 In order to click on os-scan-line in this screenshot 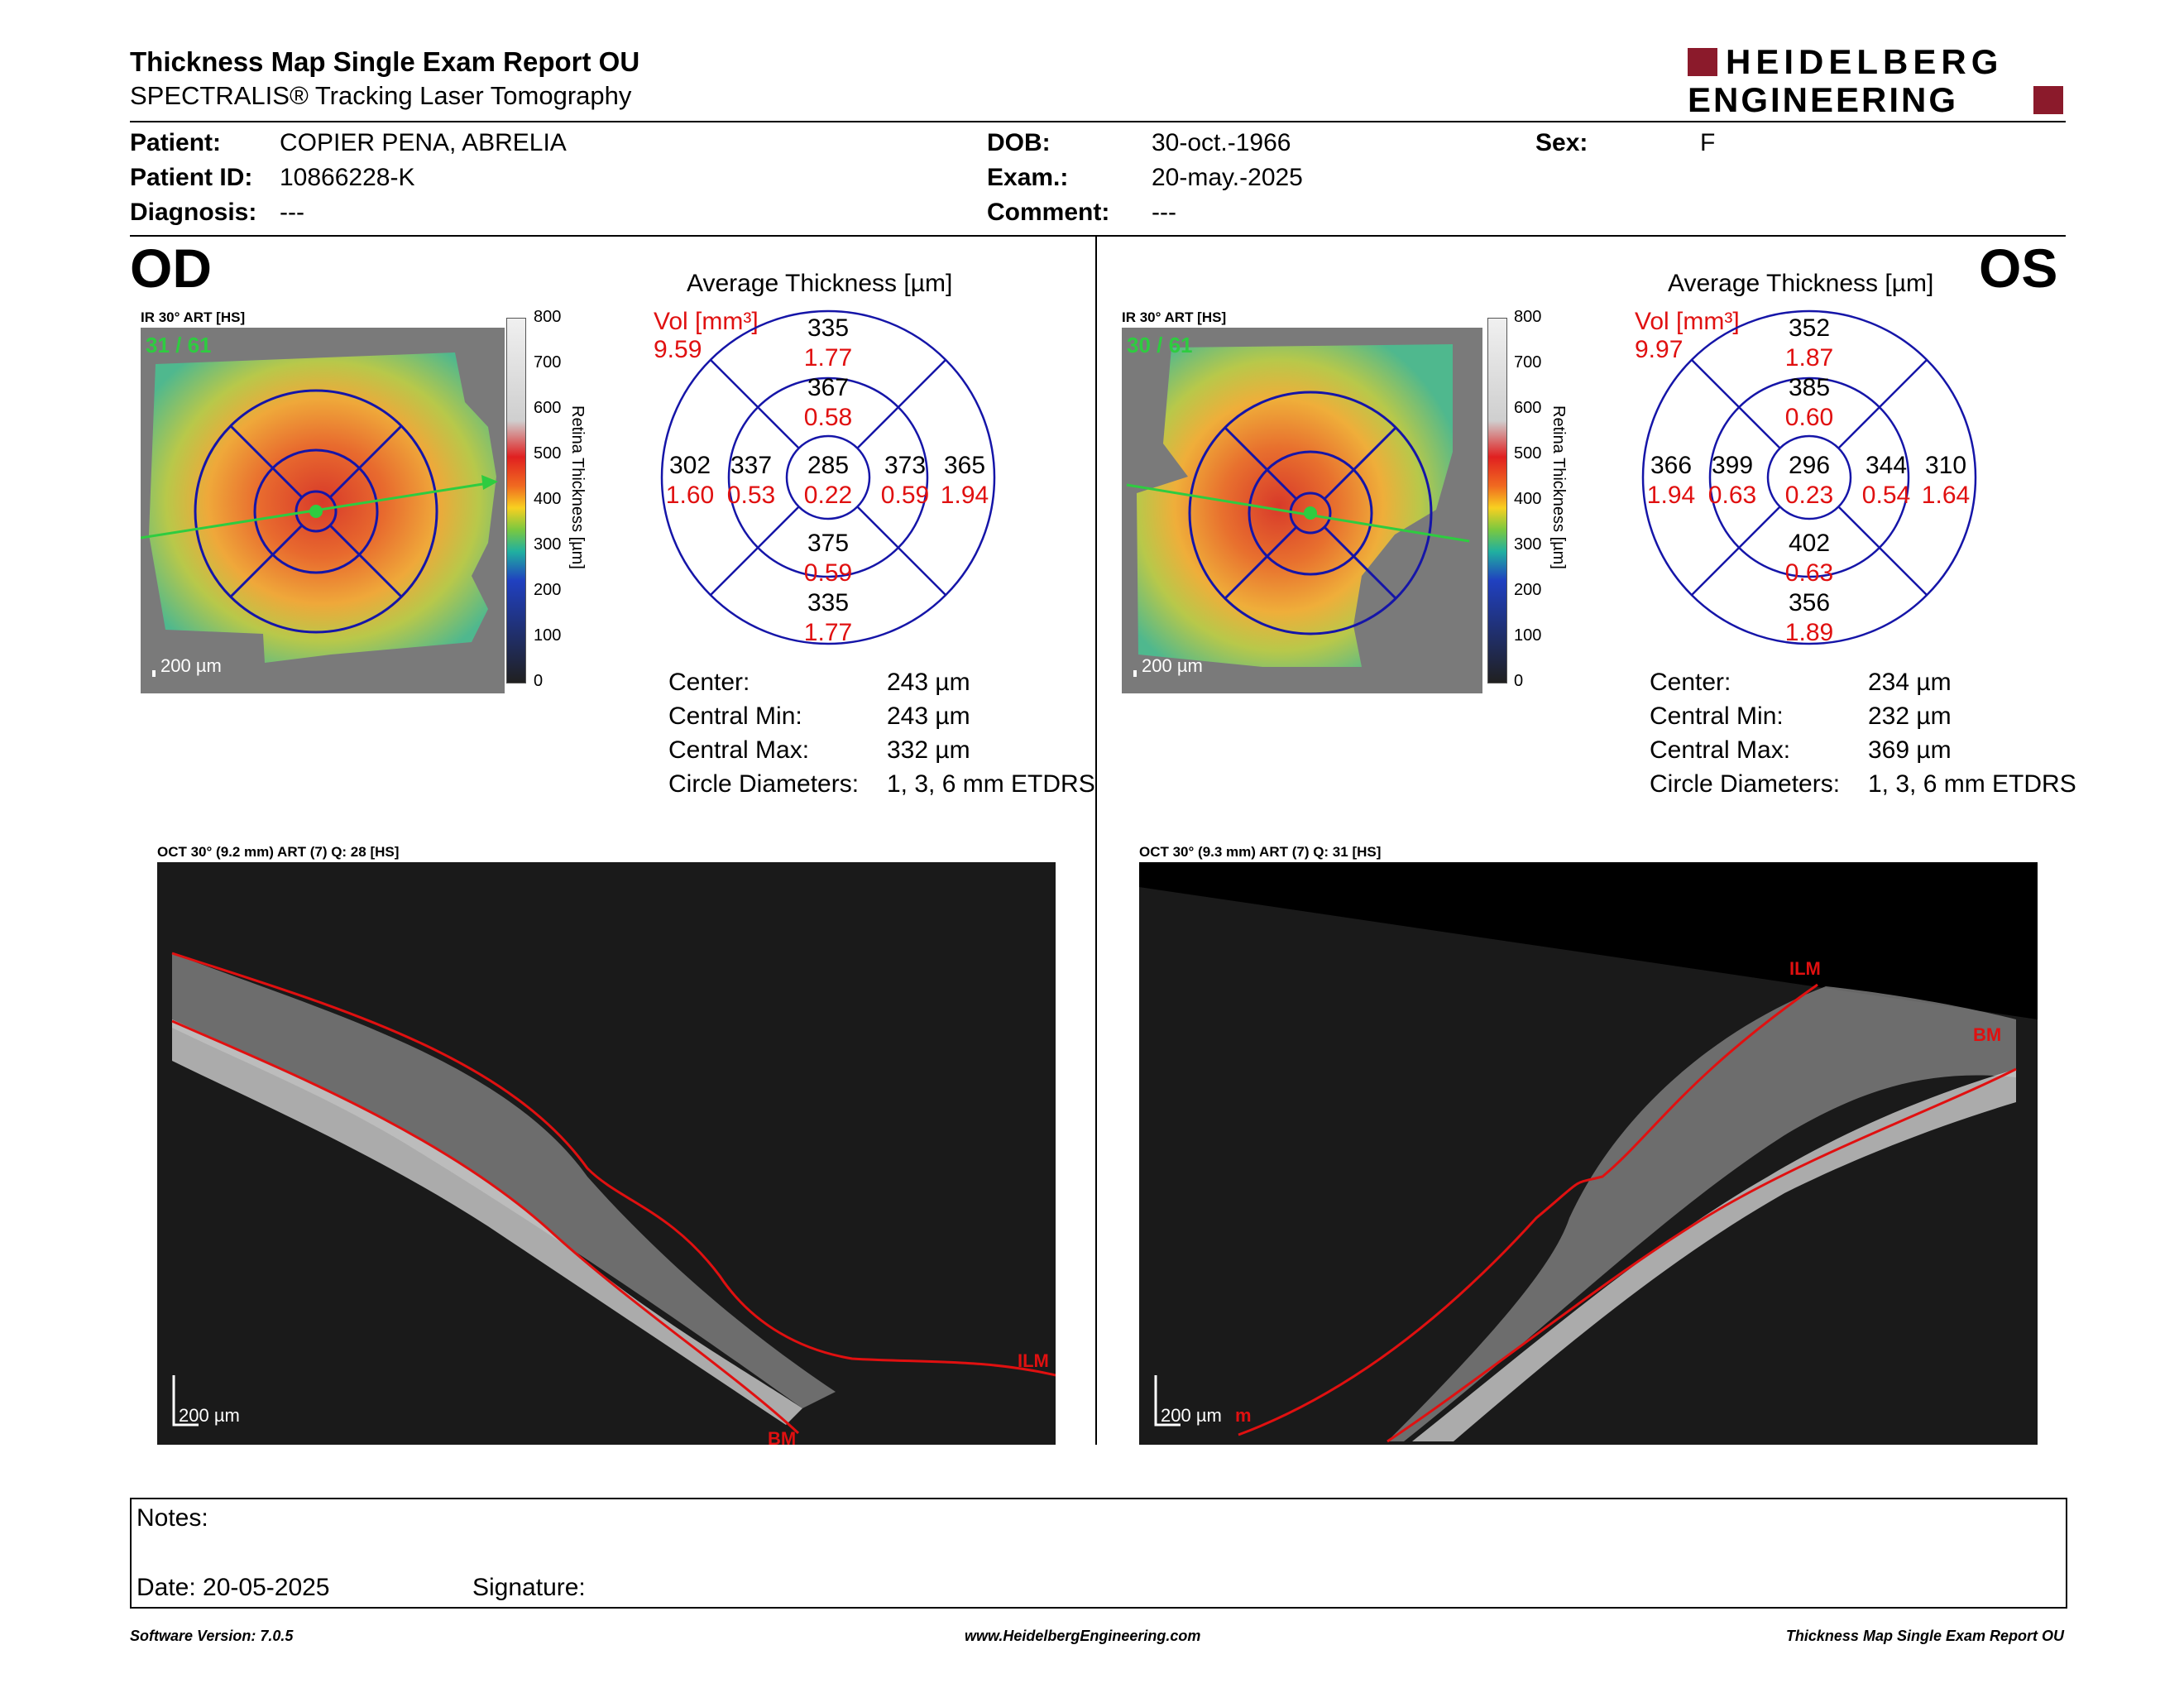, I will do `click(1298, 513)`.